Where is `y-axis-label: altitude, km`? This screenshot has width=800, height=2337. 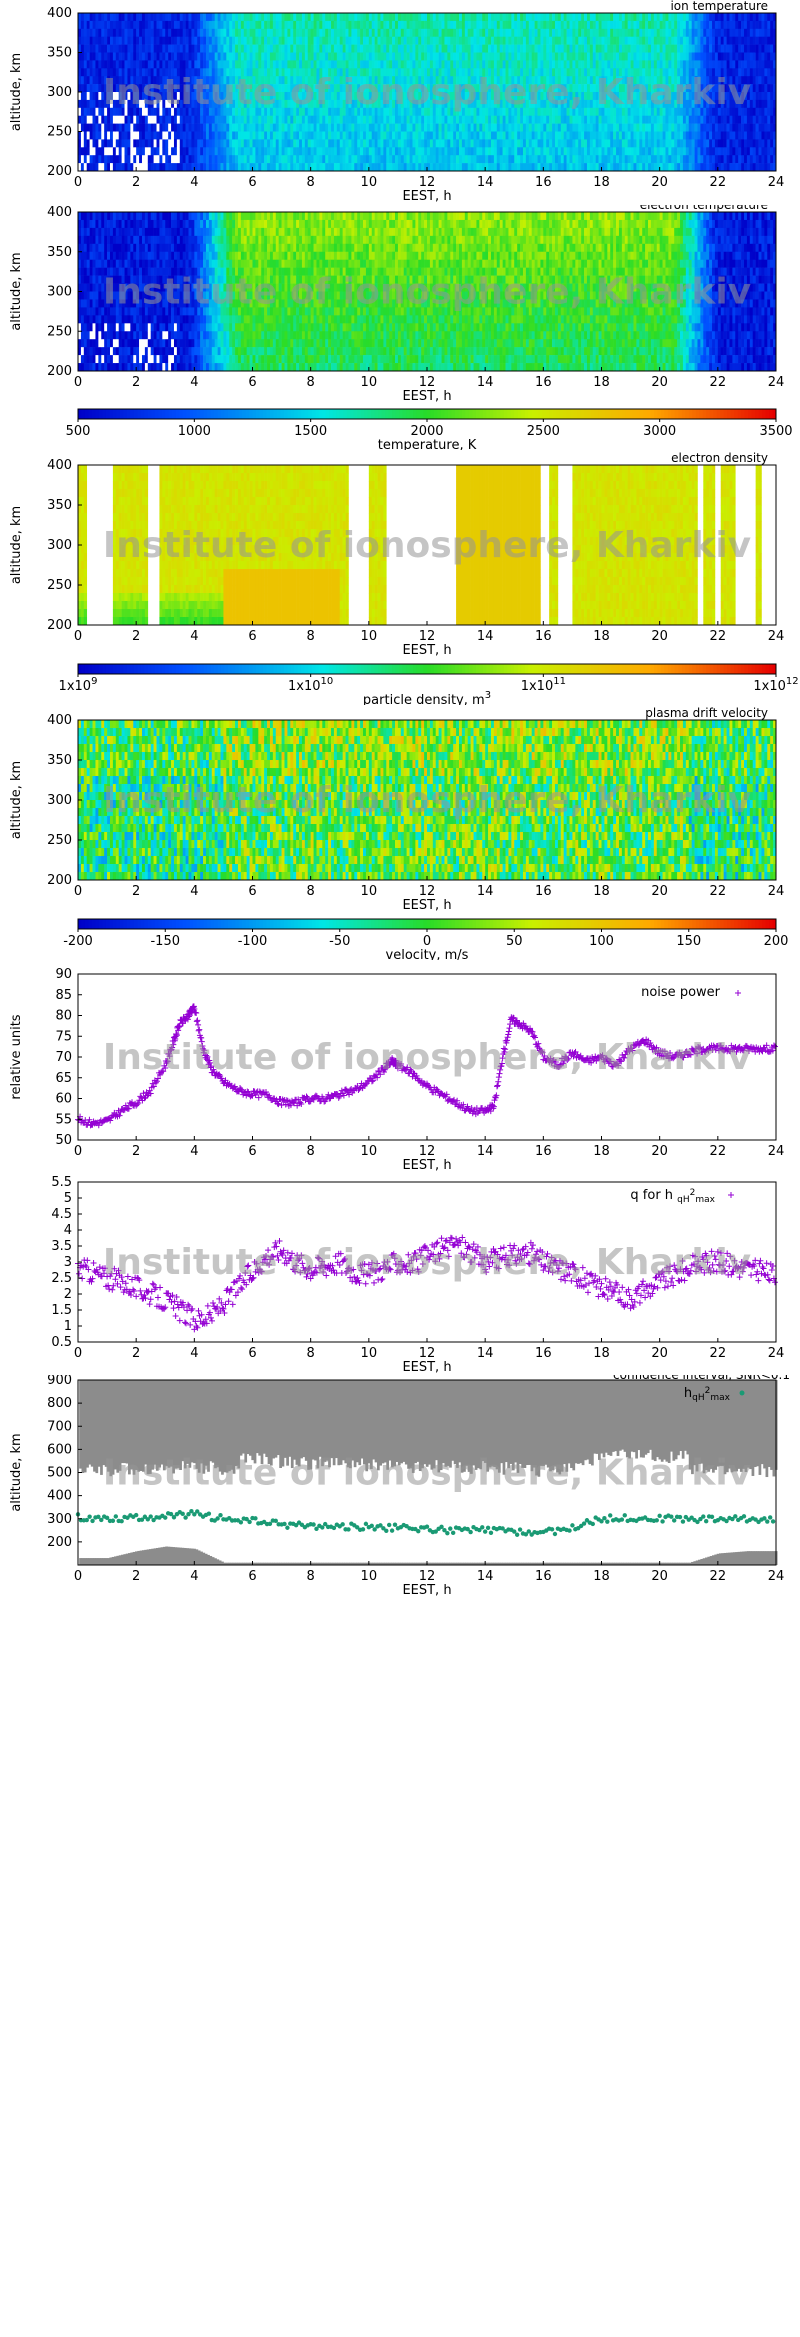 y-axis-label: altitude, km is located at coordinates (16, 92).